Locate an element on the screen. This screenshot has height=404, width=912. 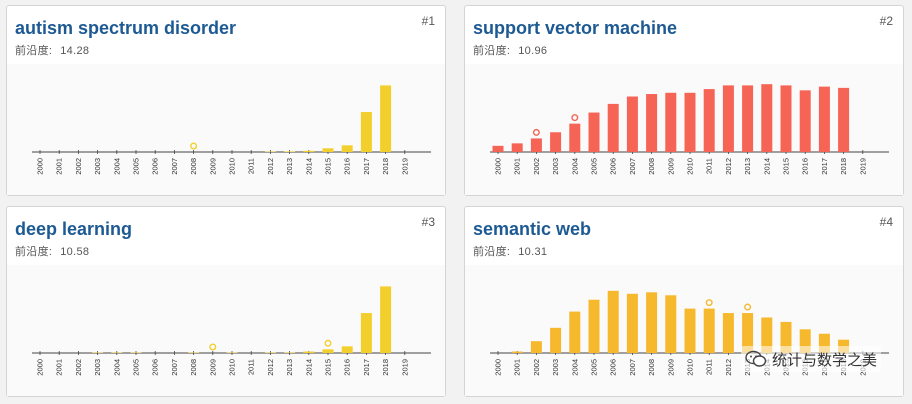
chart-title: support vector machine is located at coordinates (575, 28).